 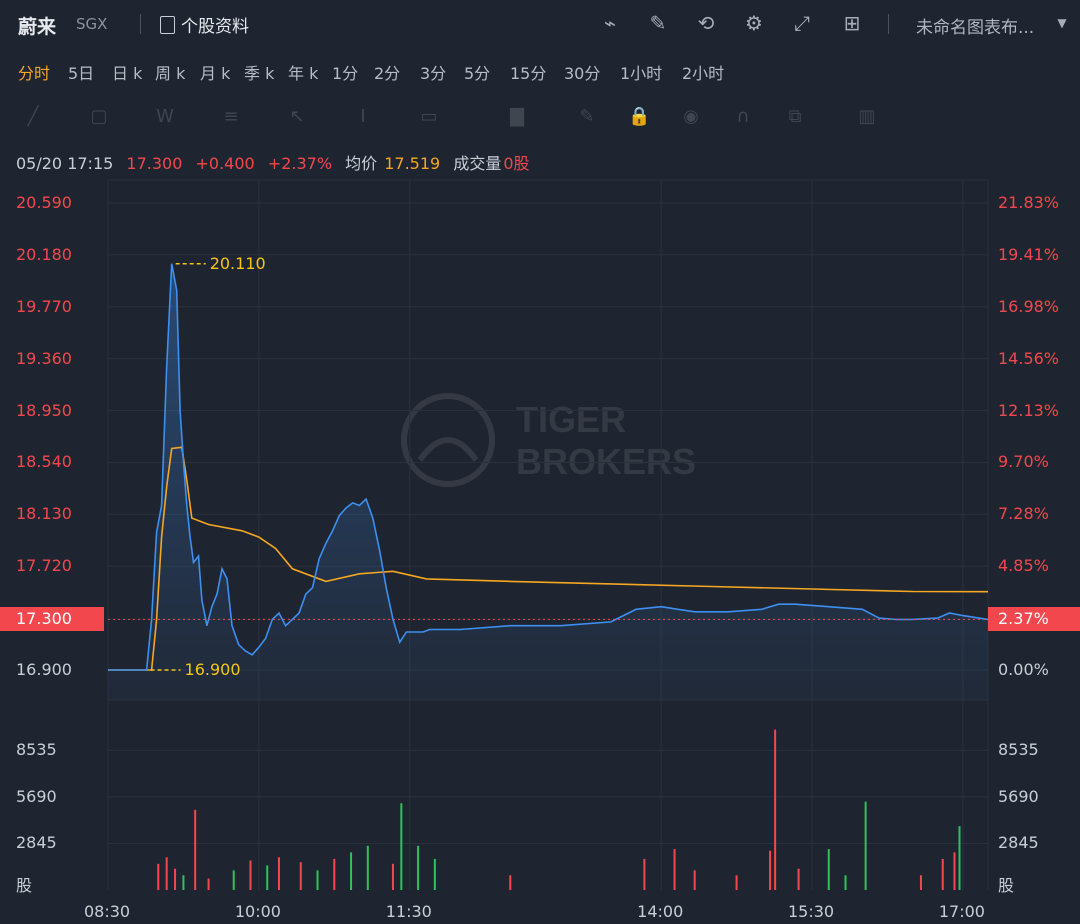 What do you see at coordinates (44, 254) in the screenshot?
I see `price-tick-label: 20.180` at bounding box center [44, 254].